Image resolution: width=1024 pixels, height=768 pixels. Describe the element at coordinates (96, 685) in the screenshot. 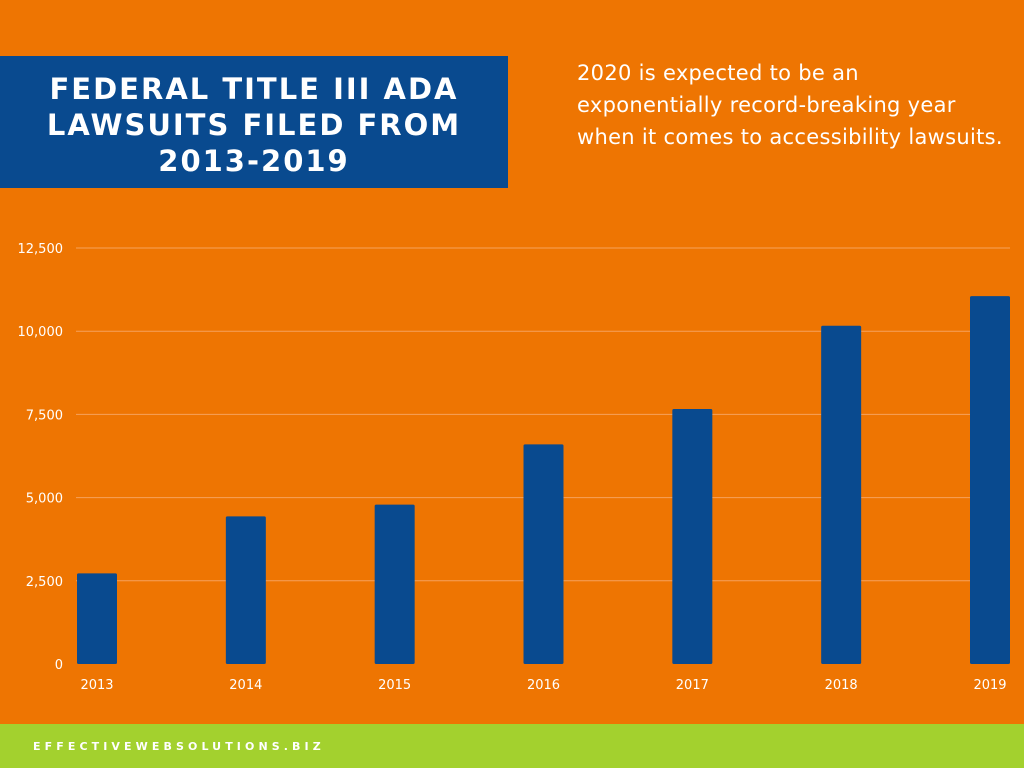

I see `x-tick-label: 2013` at that location.